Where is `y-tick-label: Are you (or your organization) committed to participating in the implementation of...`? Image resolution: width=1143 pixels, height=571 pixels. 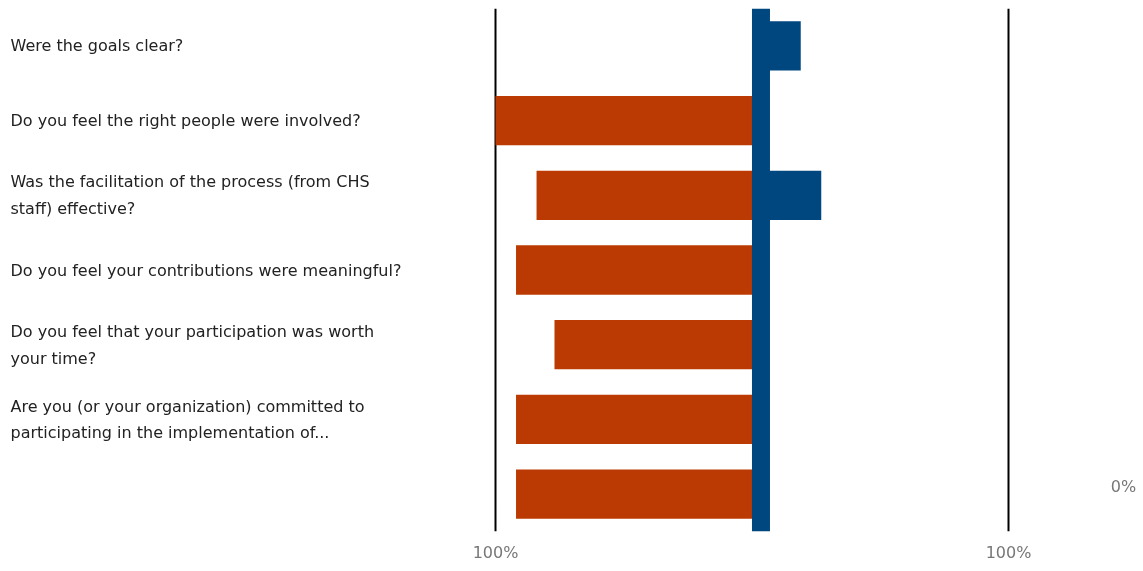
y-tick-label: Are you (or your organization) committed to participating in the implementation of... is located at coordinates (187, 419).